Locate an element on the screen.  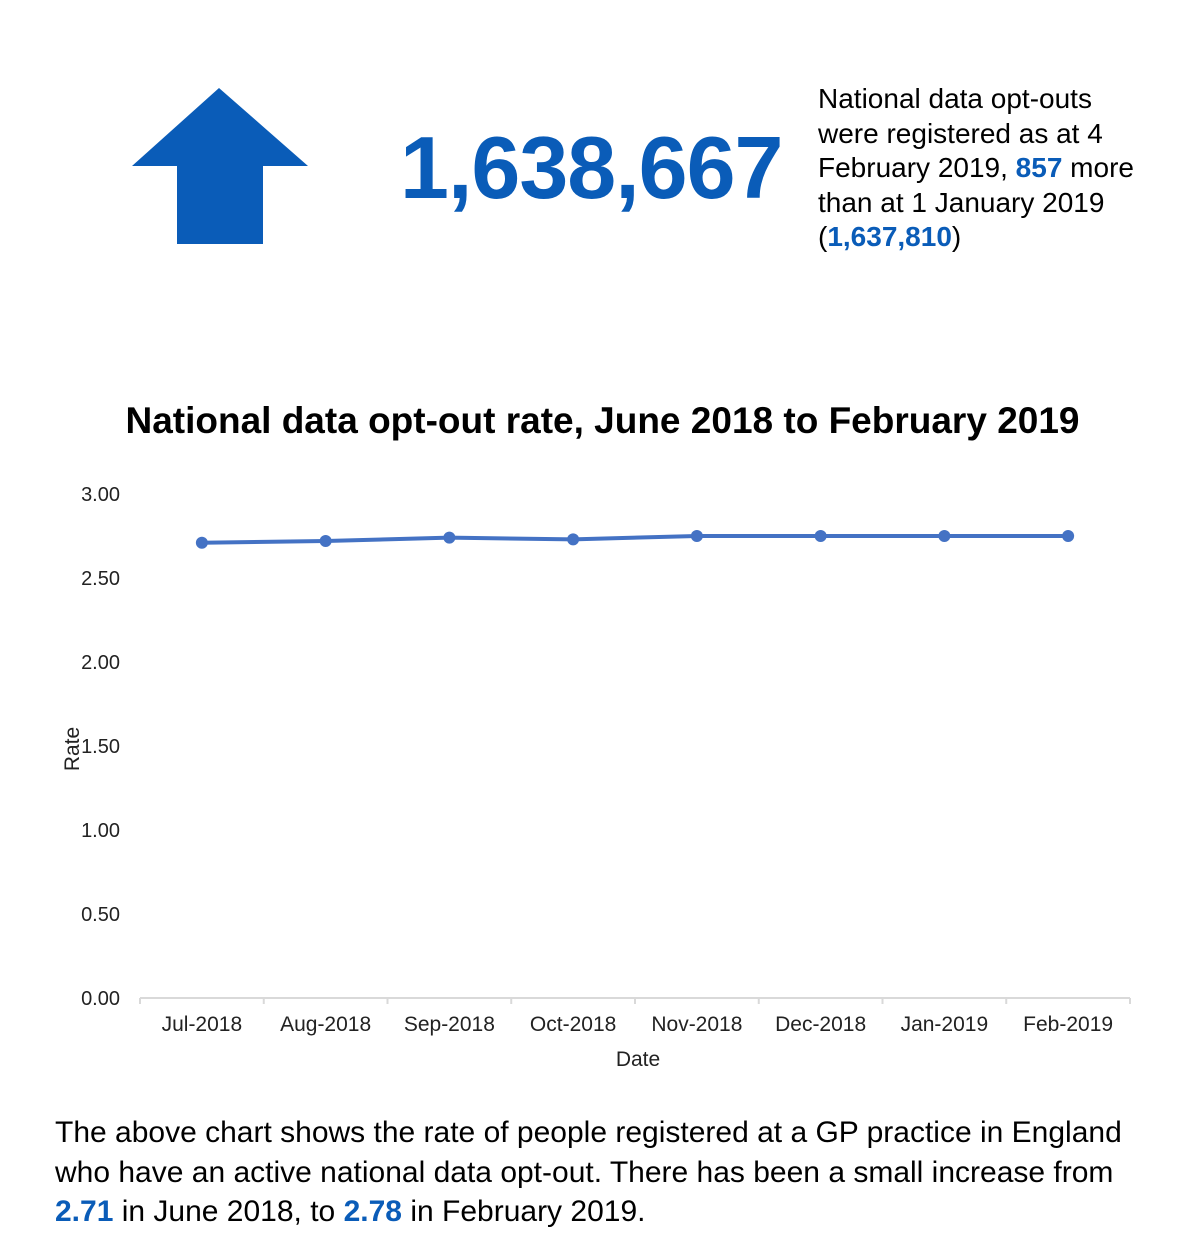
y-tick-label: 1.00 is located at coordinates (100, 831).